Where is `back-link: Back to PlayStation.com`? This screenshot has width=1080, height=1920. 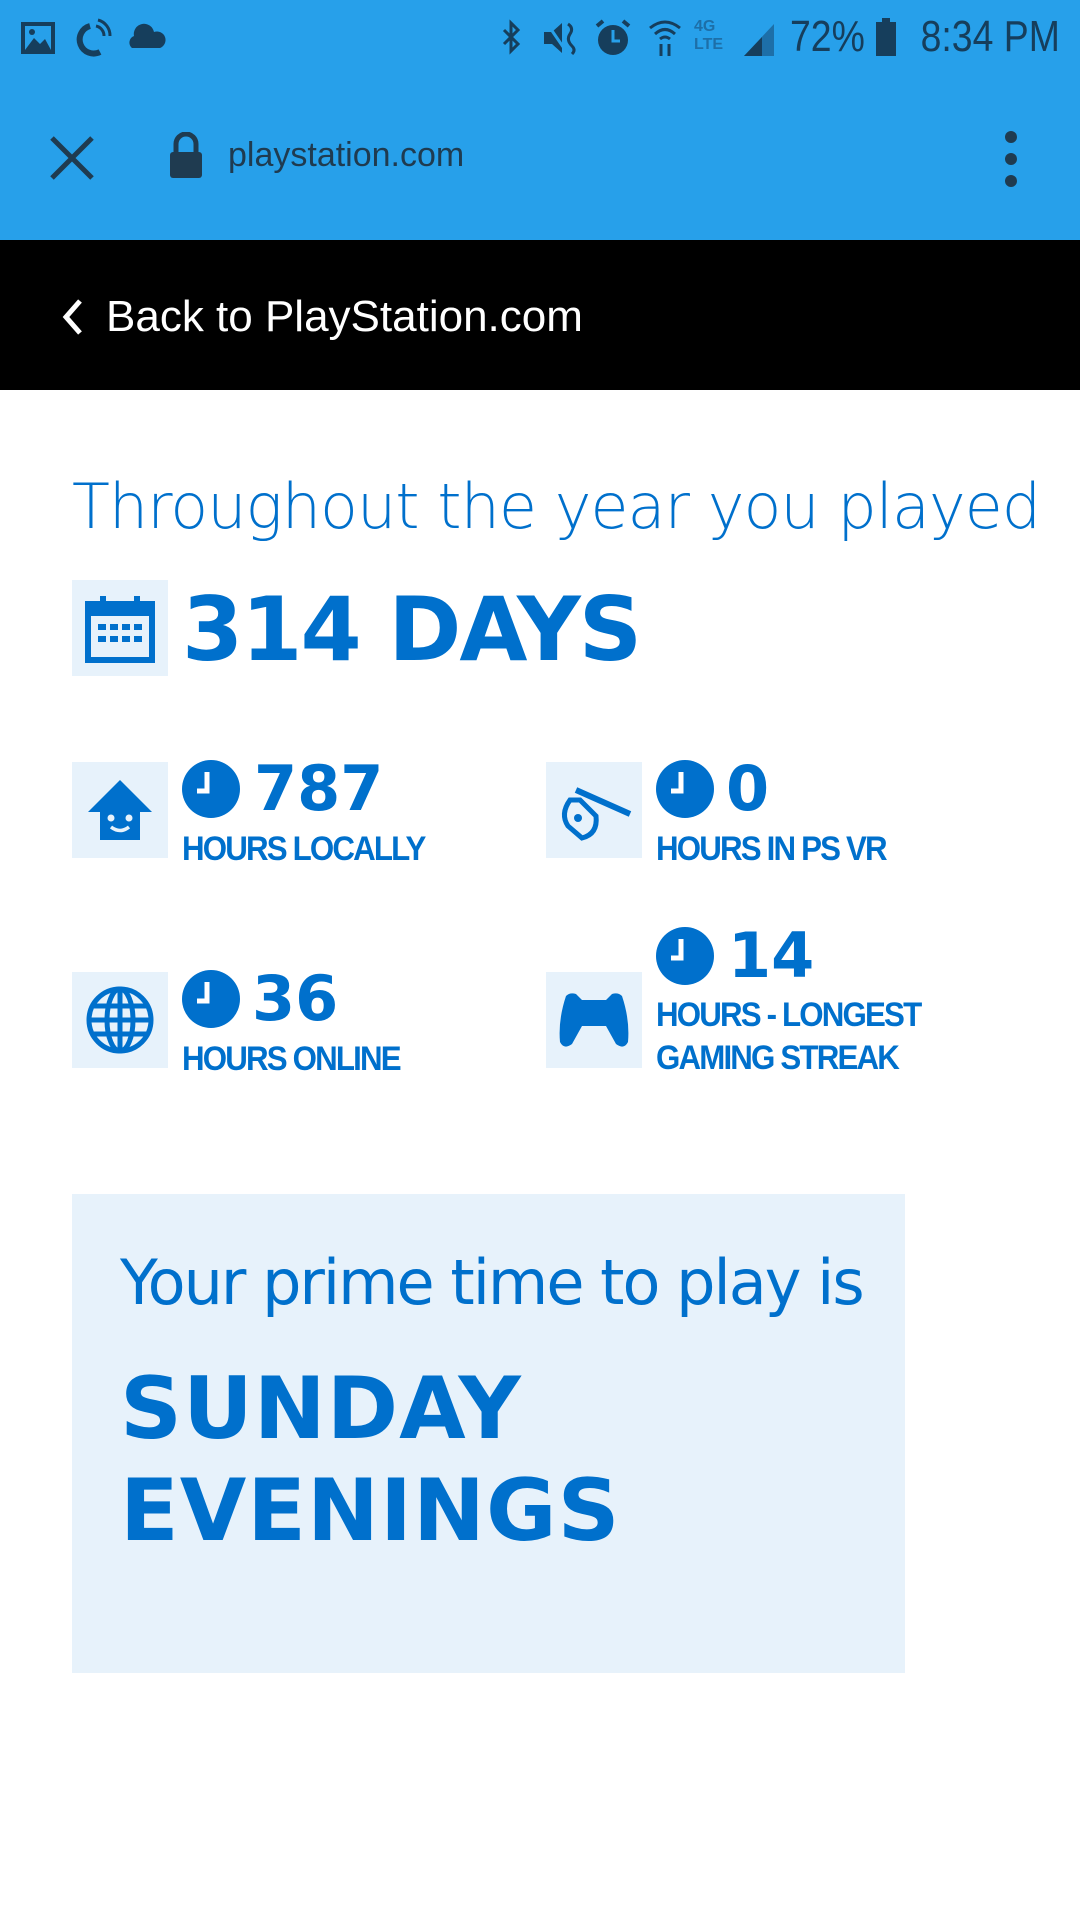
back-link: Back to PlayStation.com is located at coordinates (321, 317).